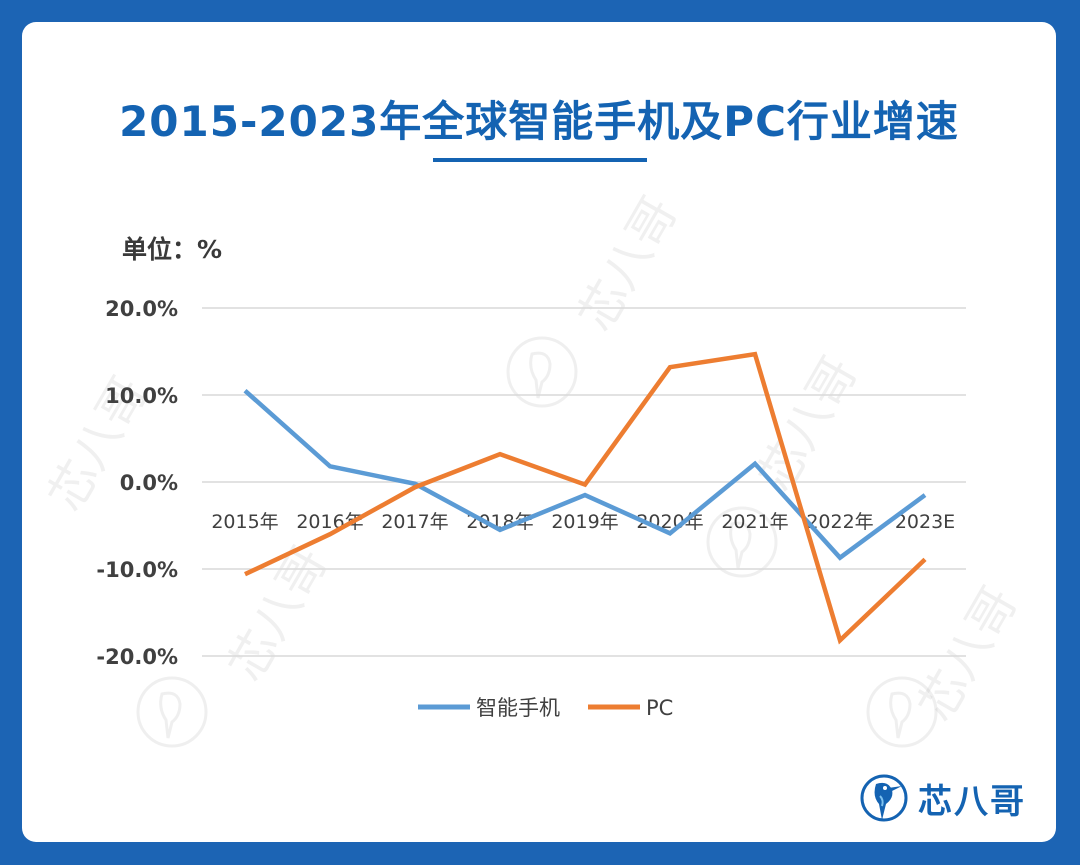 The height and width of the screenshot is (865, 1080). Describe the element at coordinates (540, 160) in the screenshot. I see `title-underline` at that location.